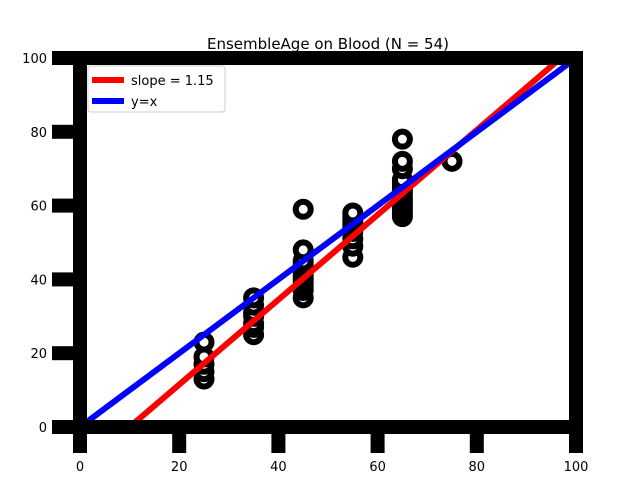  Describe the element at coordinates (80, 467) in the screenshot. I see `x-tick-label: 0` at that location.